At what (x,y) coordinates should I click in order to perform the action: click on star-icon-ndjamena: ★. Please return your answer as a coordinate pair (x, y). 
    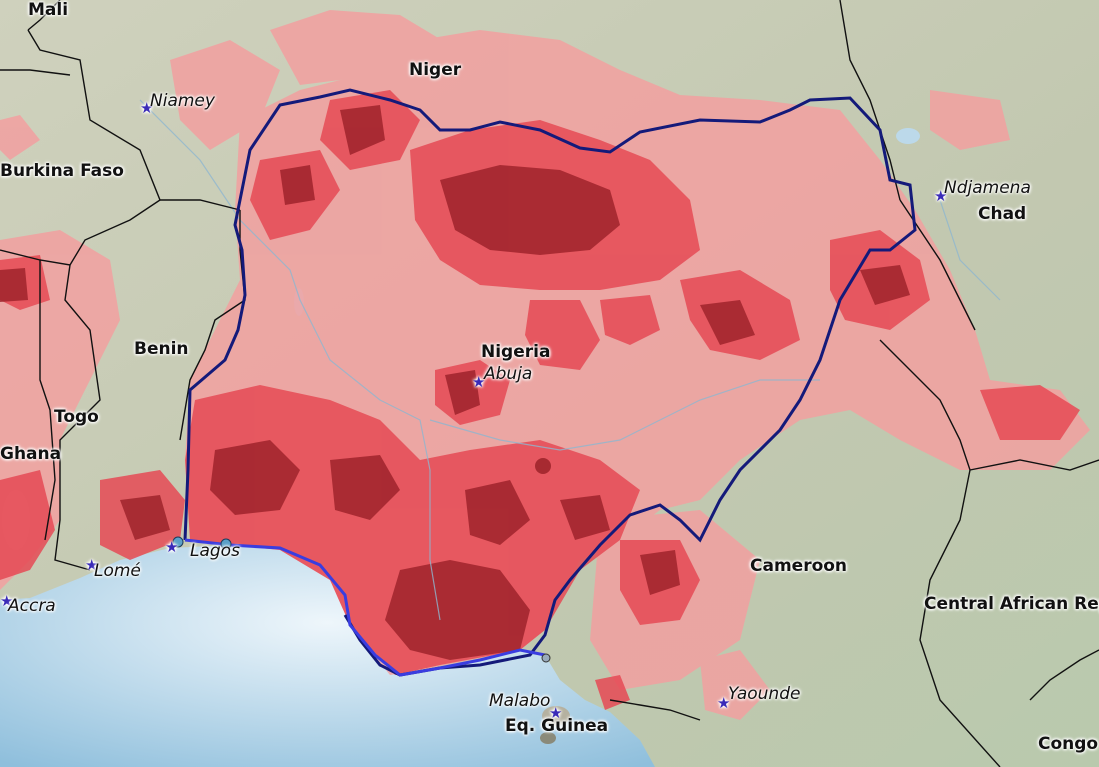
    Looking at the image, I should click on (941, 196).